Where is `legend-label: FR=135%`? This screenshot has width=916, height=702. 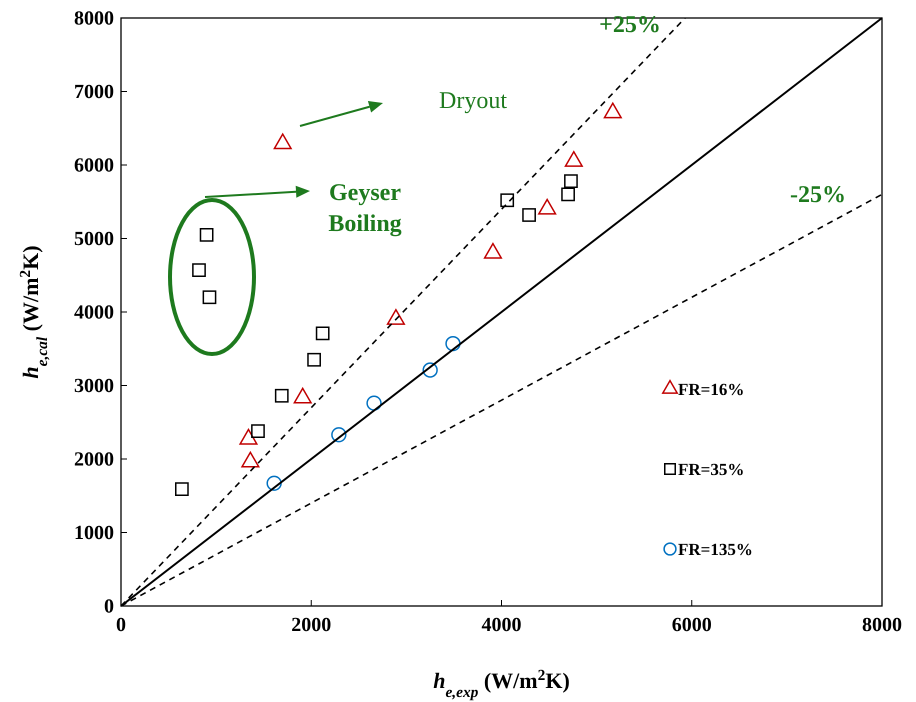
legend-label: FR=135% is located at coordinates (715, 549).